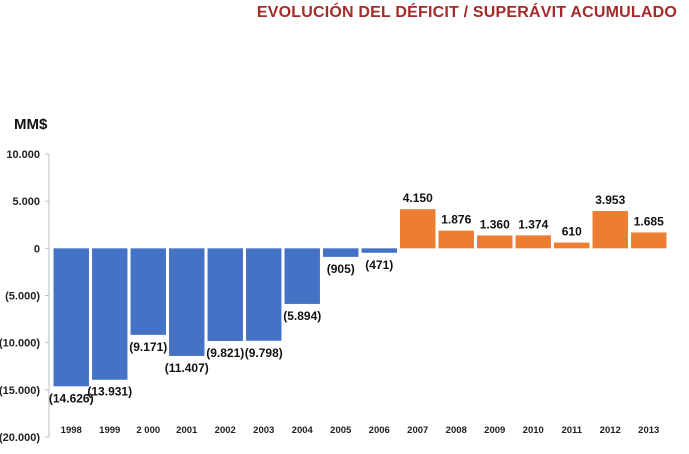 This screenshot has width=689, height=454. I want to click on y-tick-label: 5.000, so click(26, 202).